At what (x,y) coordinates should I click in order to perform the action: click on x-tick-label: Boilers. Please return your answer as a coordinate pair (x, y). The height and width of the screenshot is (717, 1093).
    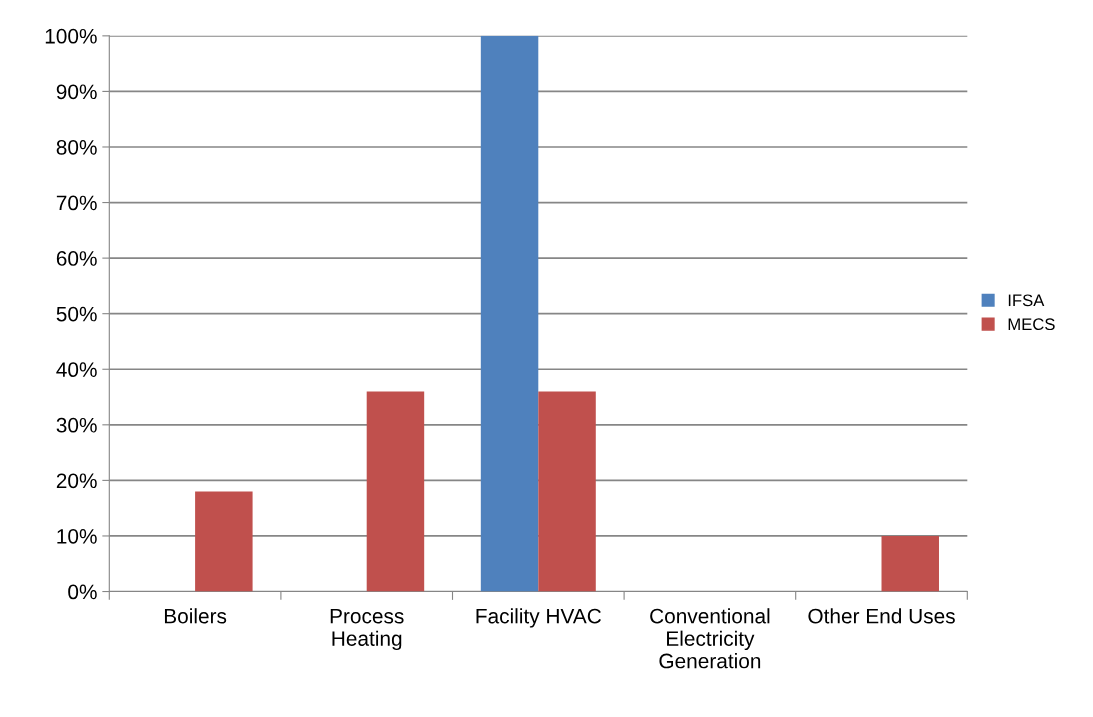
    Looking at the image, I should click on (195, 616).